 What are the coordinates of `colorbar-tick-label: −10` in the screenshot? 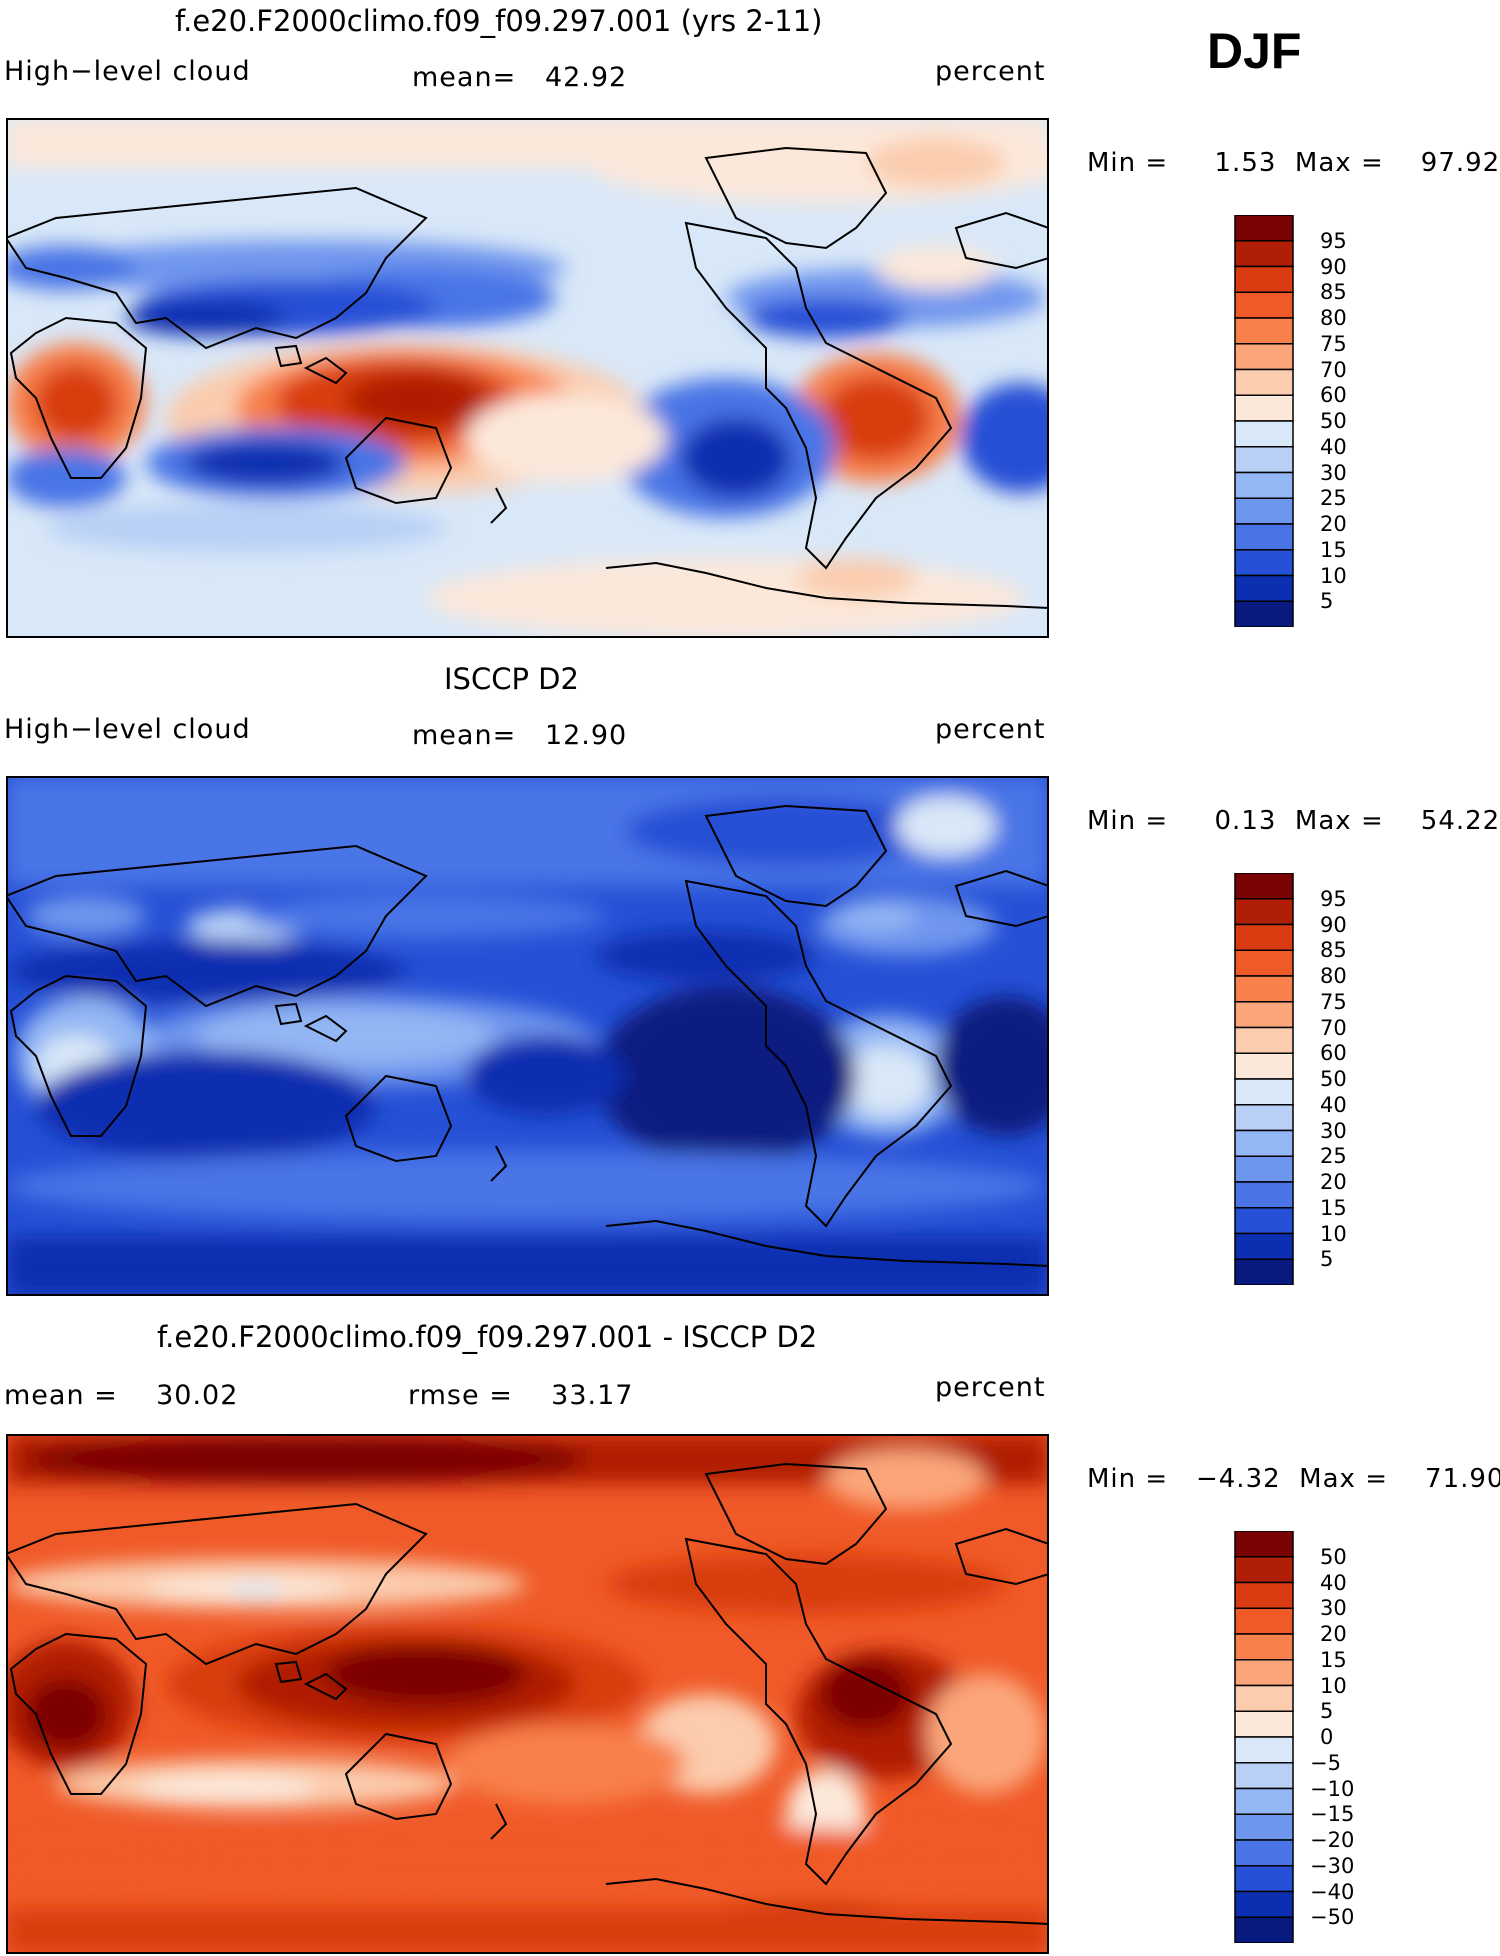 It's located at (1332, 1788).